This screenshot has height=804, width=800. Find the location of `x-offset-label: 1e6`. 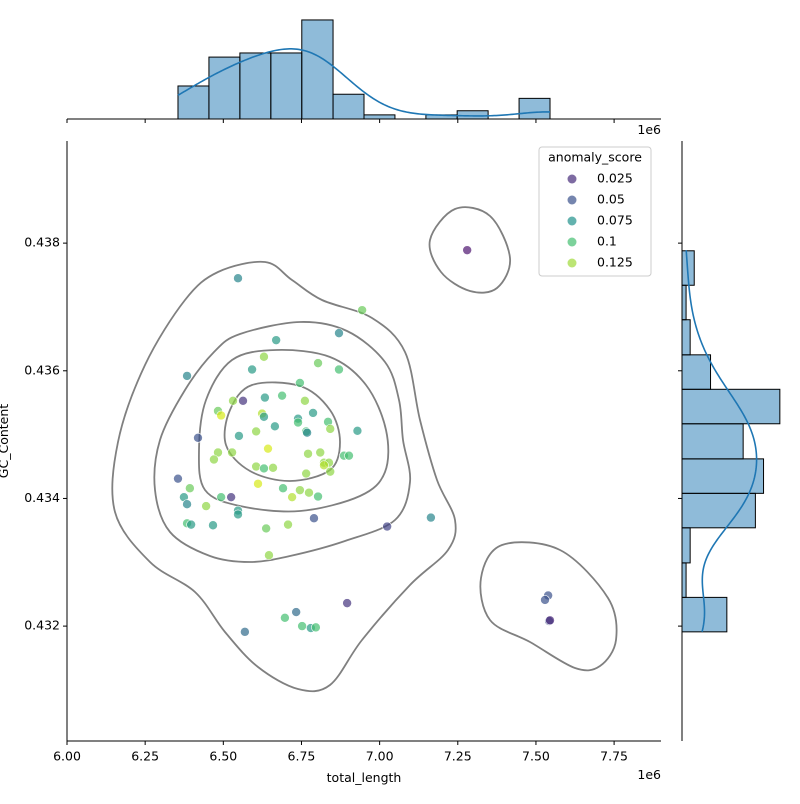

x-offset-label: 1e6 is located at coordinates (649, 774).